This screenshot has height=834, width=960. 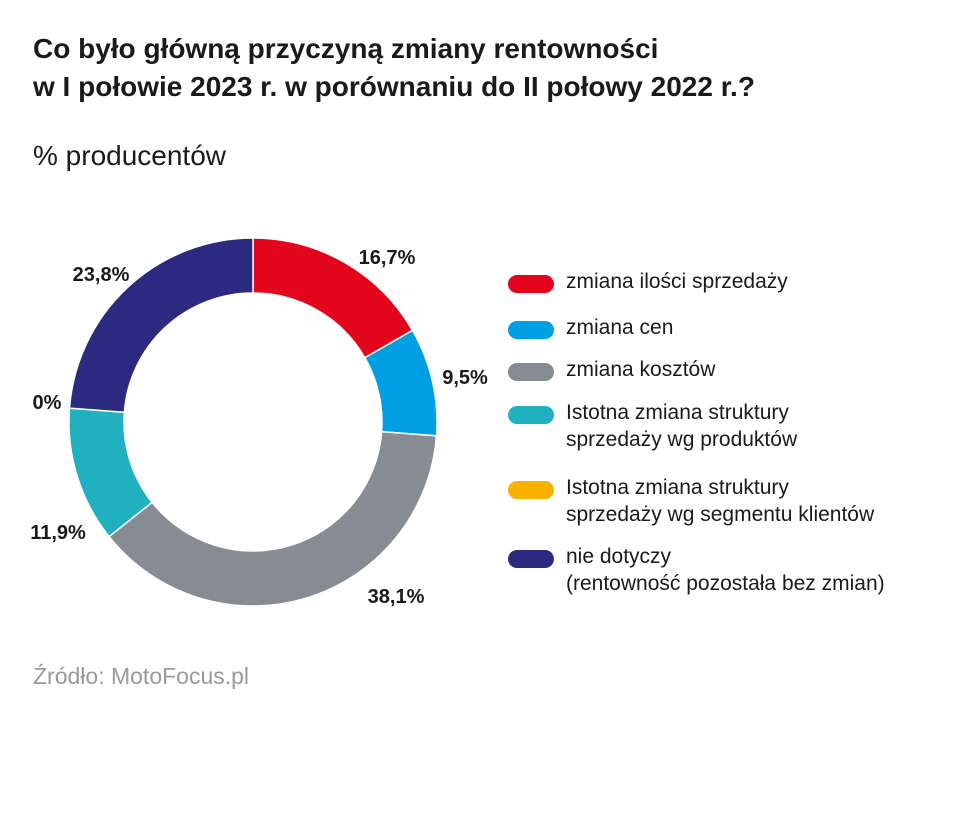 What do you see at coordinates (620, 327) in the screenshot?
I see `legend-label-prices: zmiana cen` at bounding box center [620, 327].